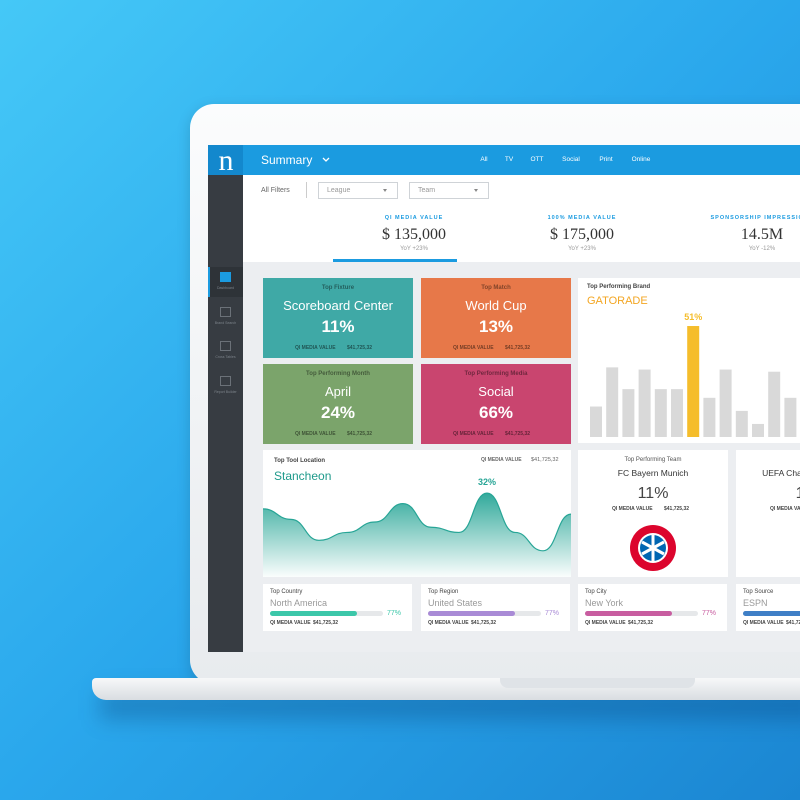 Image resolution: width=800 pixels, height=800 pixels. I want to click on dropdown: Team, so click(449, 190).